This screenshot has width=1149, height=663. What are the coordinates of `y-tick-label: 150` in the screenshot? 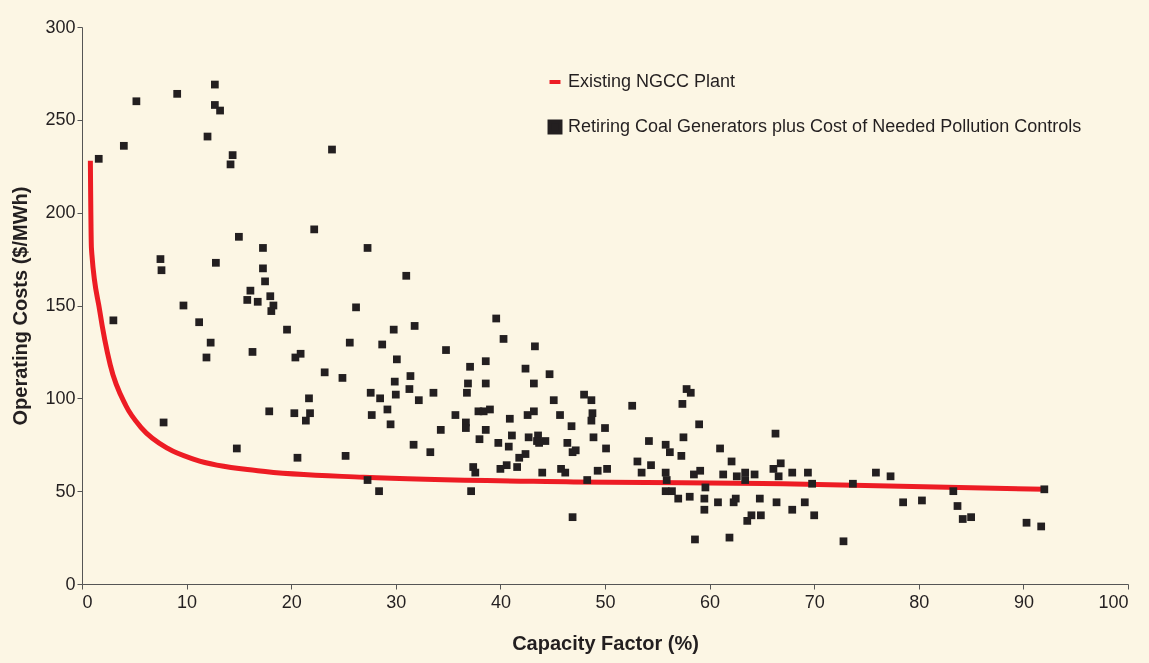 It's located at (60, 305).